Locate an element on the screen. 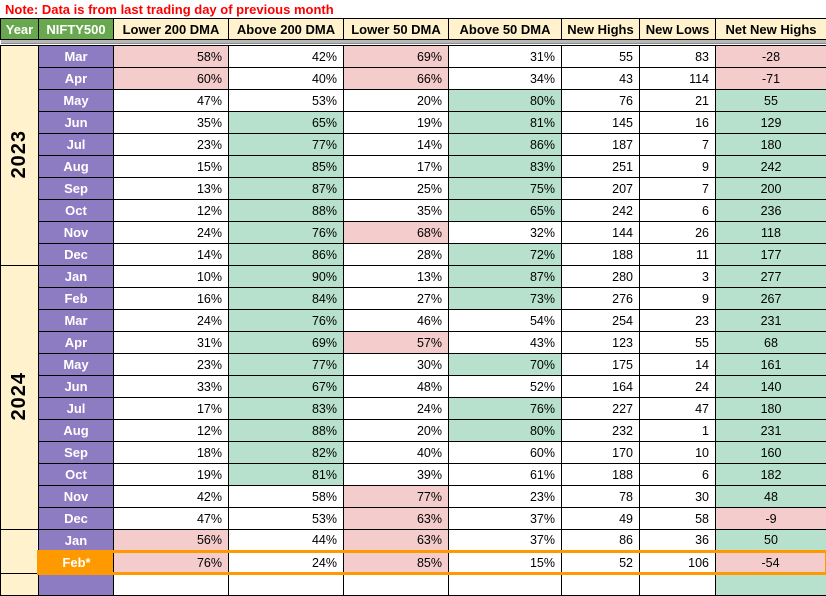  data-cell-above-200-dma: 84% is located at coordinates (286, 299).